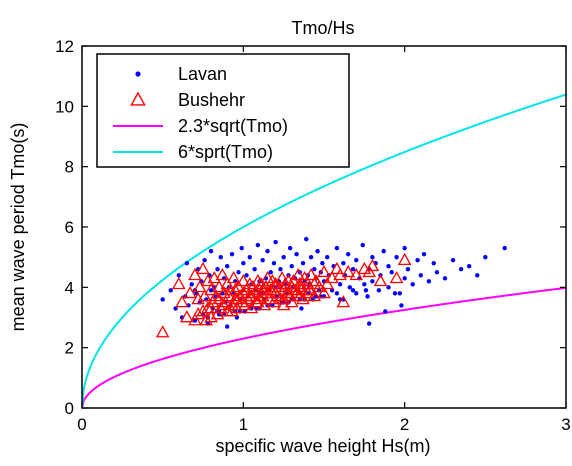 The height and width of the screenshot is (466, 572). I want to click on legend-label: 6*sprt(Tmo), so click(225, 152).